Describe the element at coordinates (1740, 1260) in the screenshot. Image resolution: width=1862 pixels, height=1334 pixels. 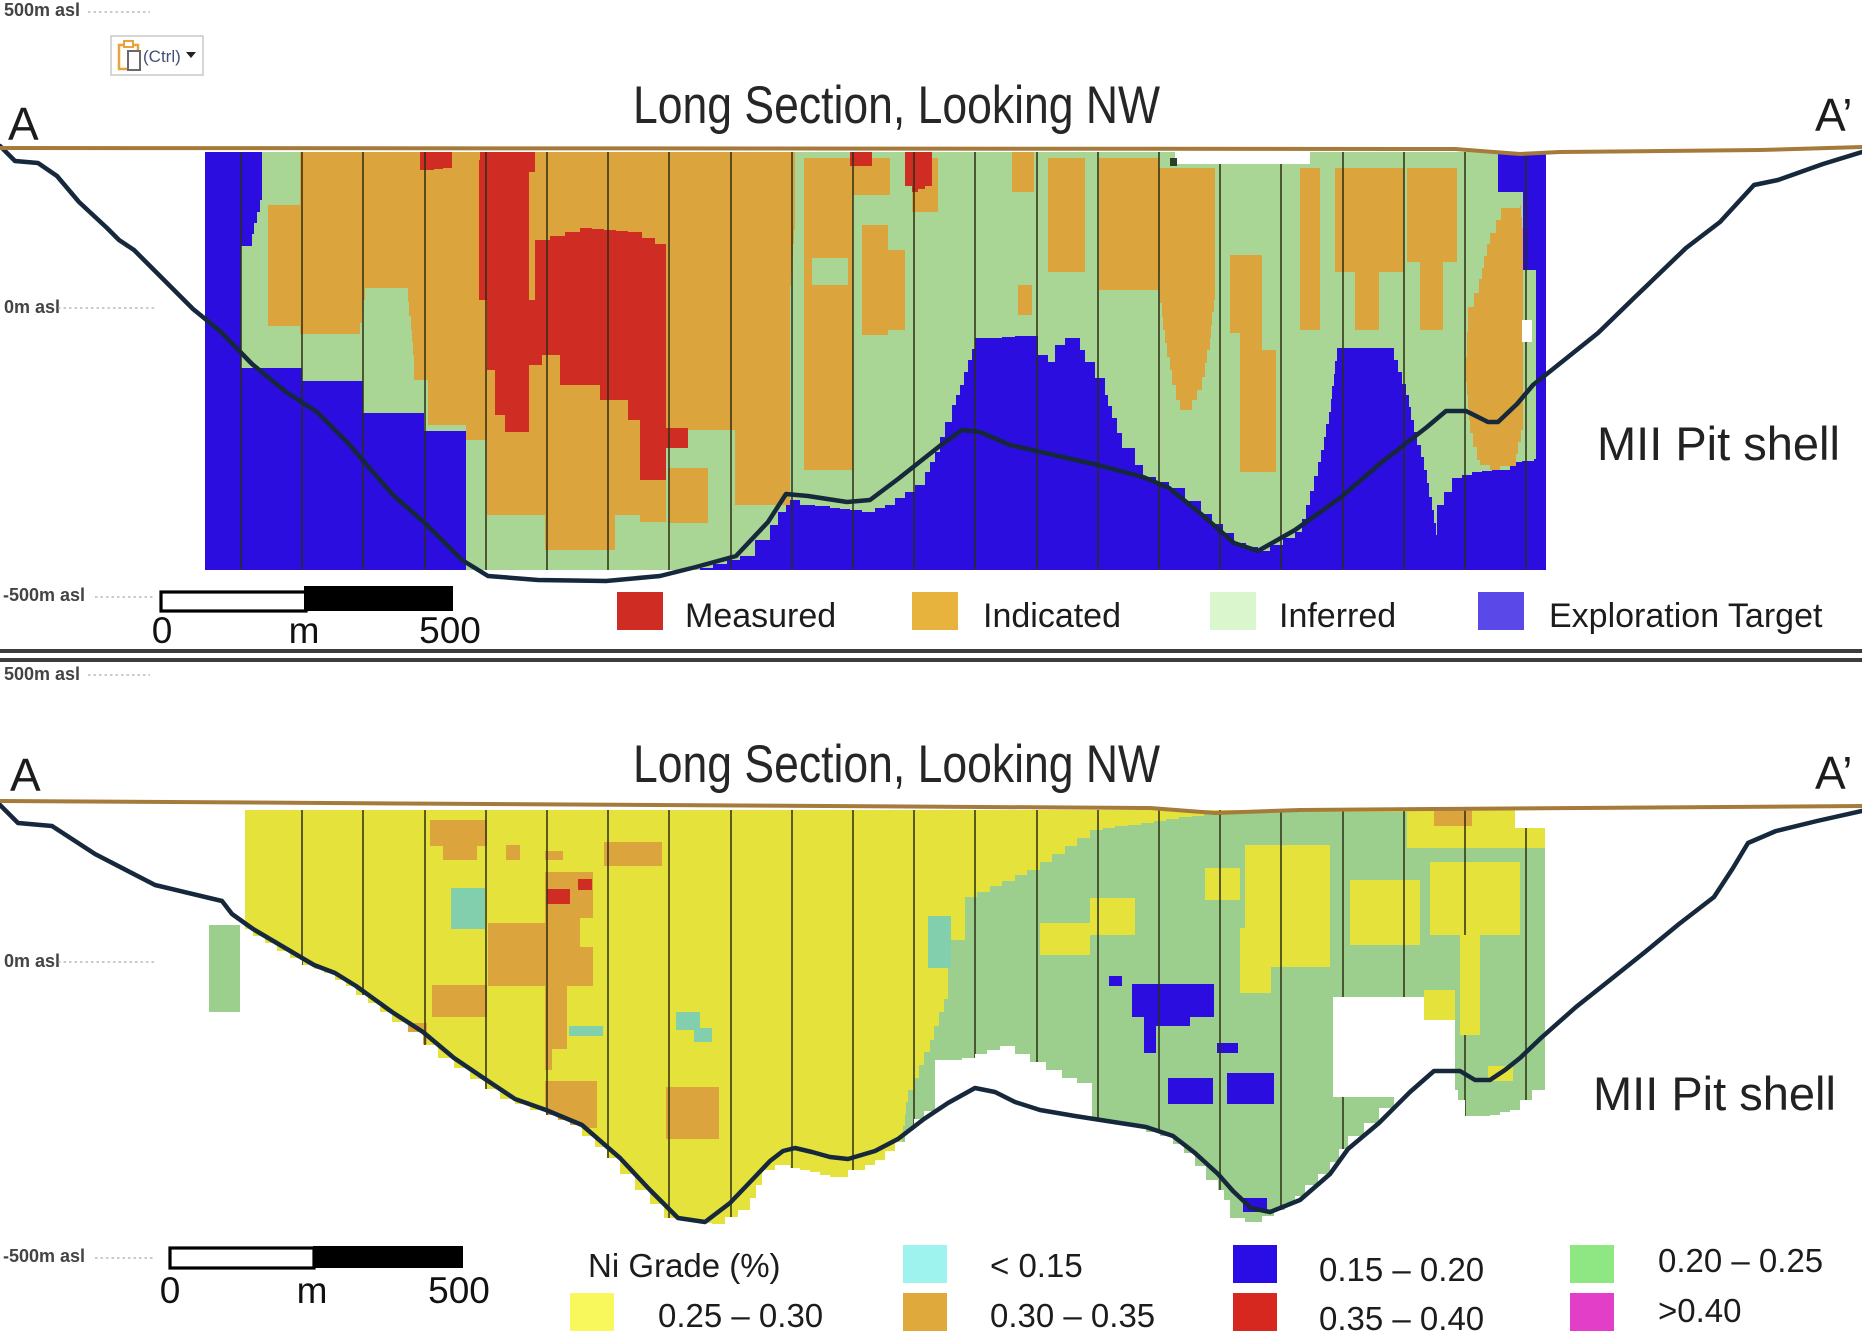
I see `svg-text: 0.20 – 0.25` at that location.